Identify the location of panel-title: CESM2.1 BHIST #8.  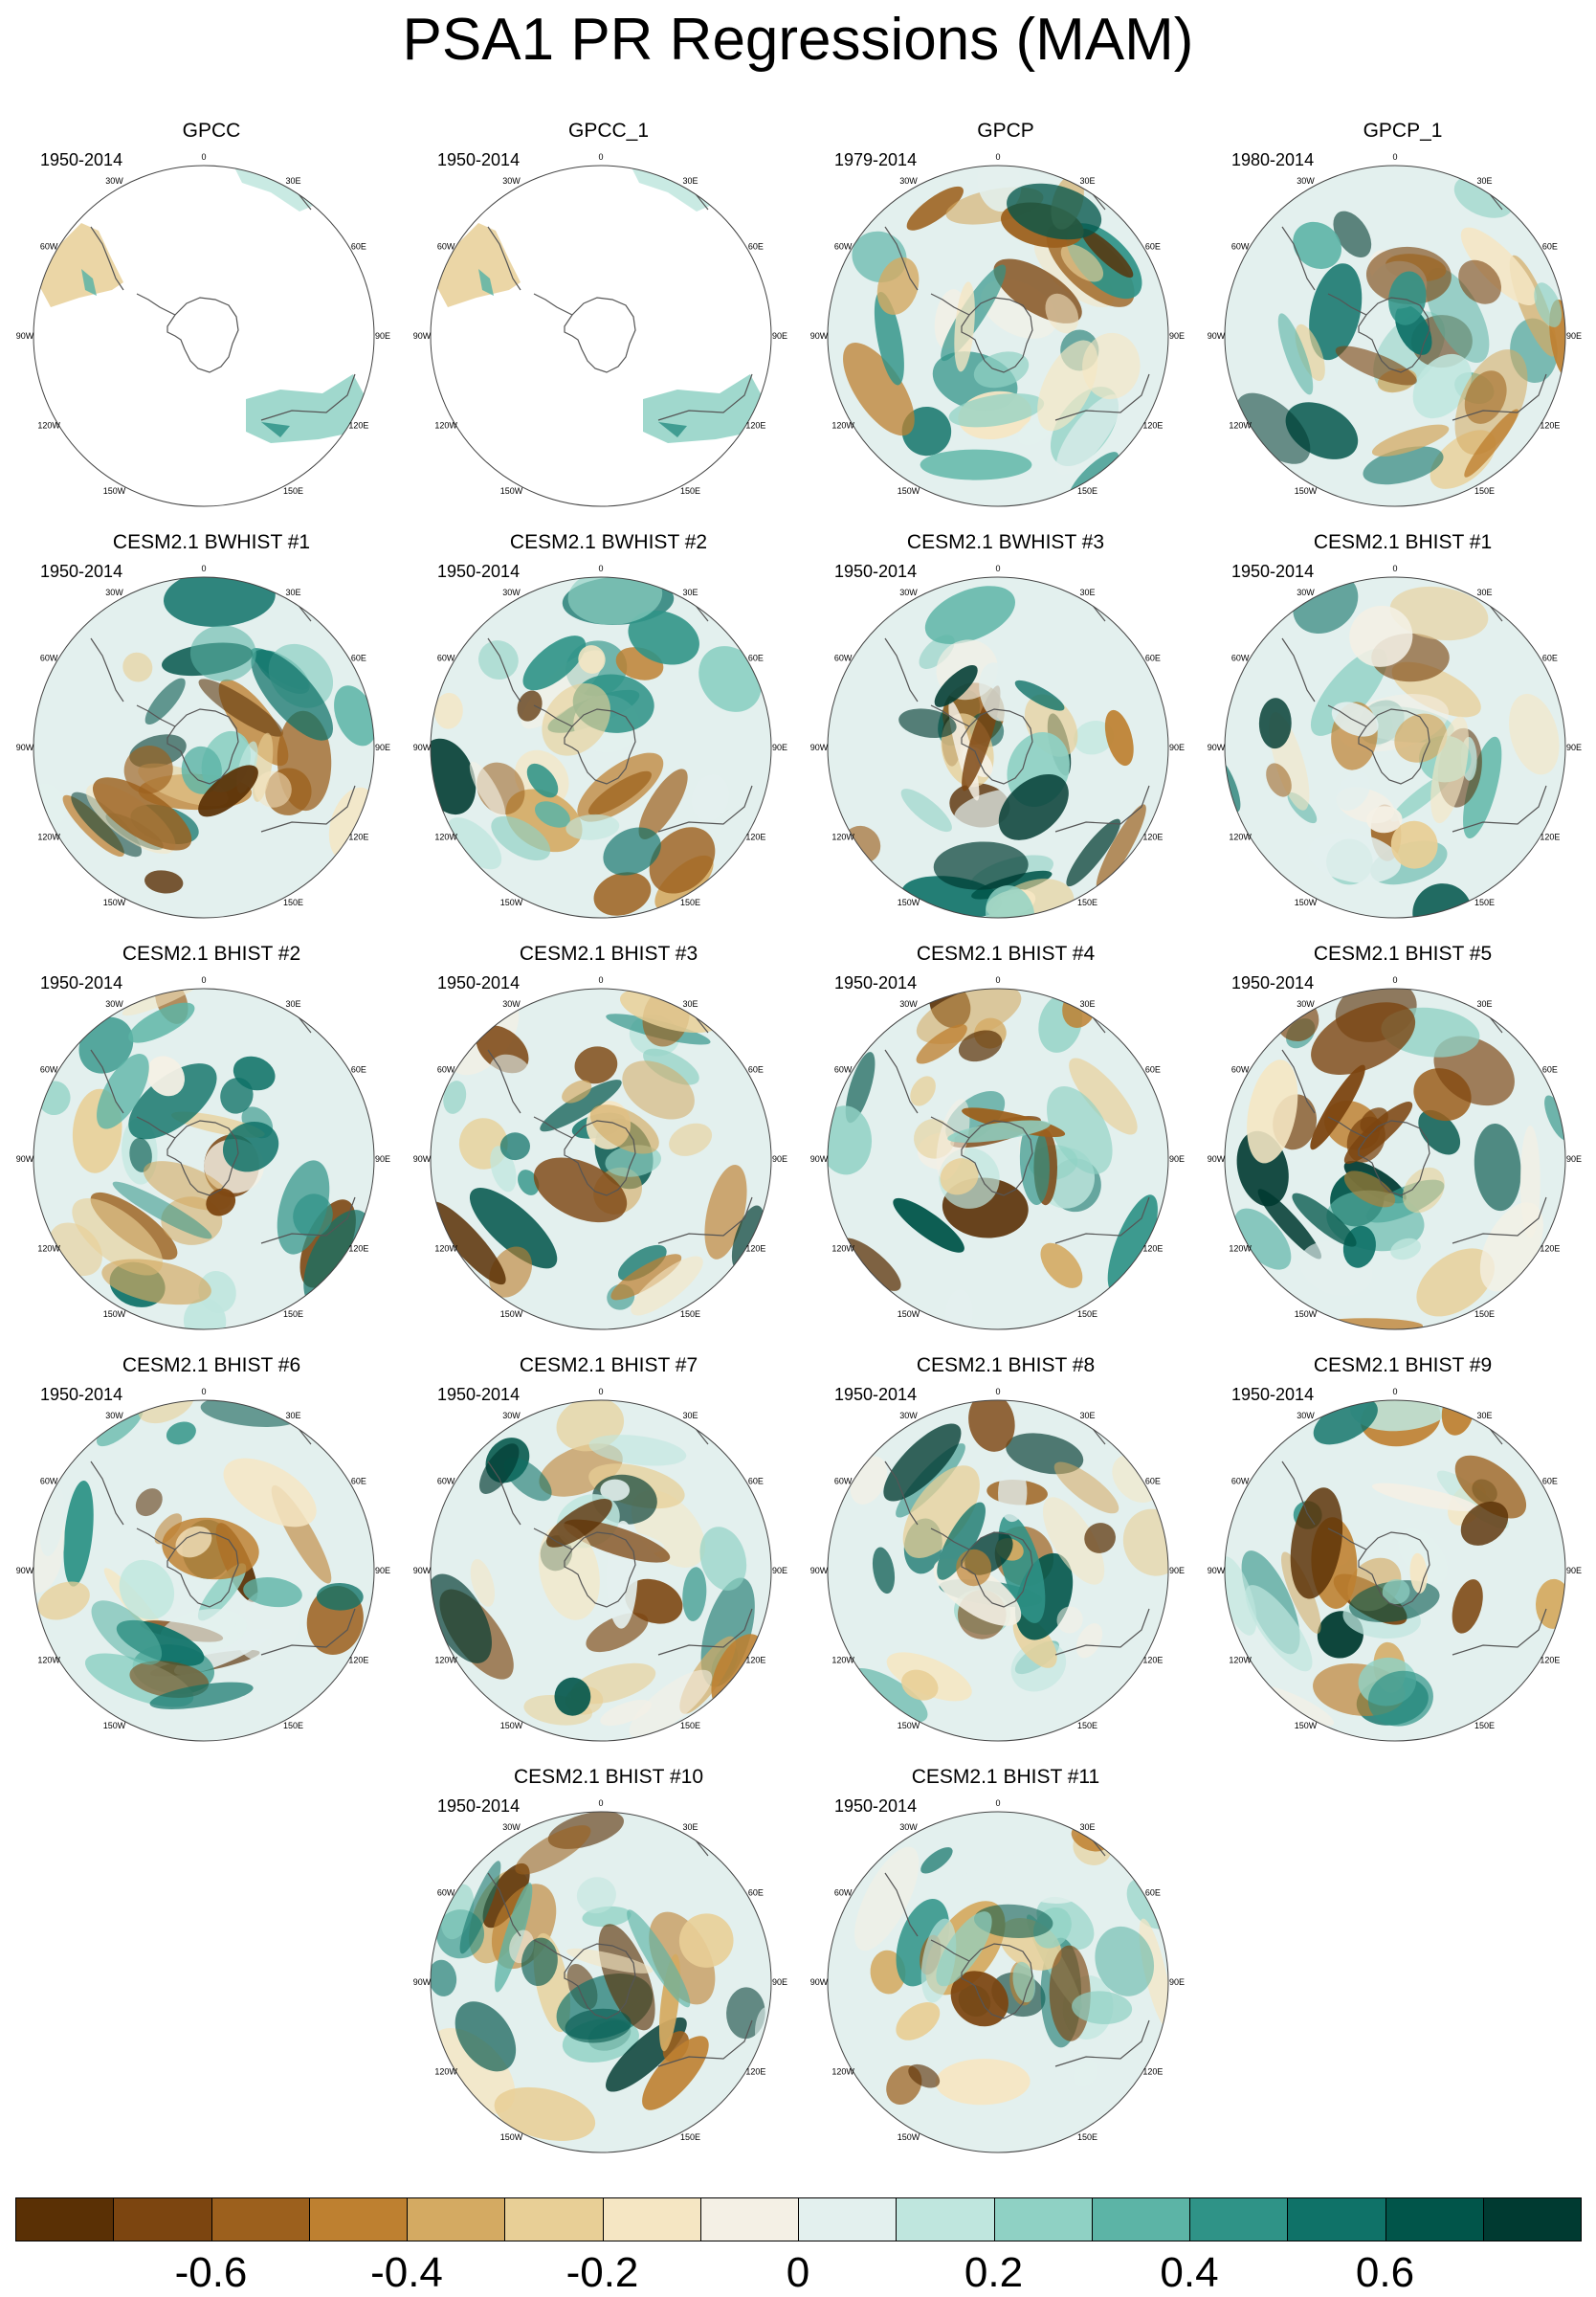
(1006, 1365).